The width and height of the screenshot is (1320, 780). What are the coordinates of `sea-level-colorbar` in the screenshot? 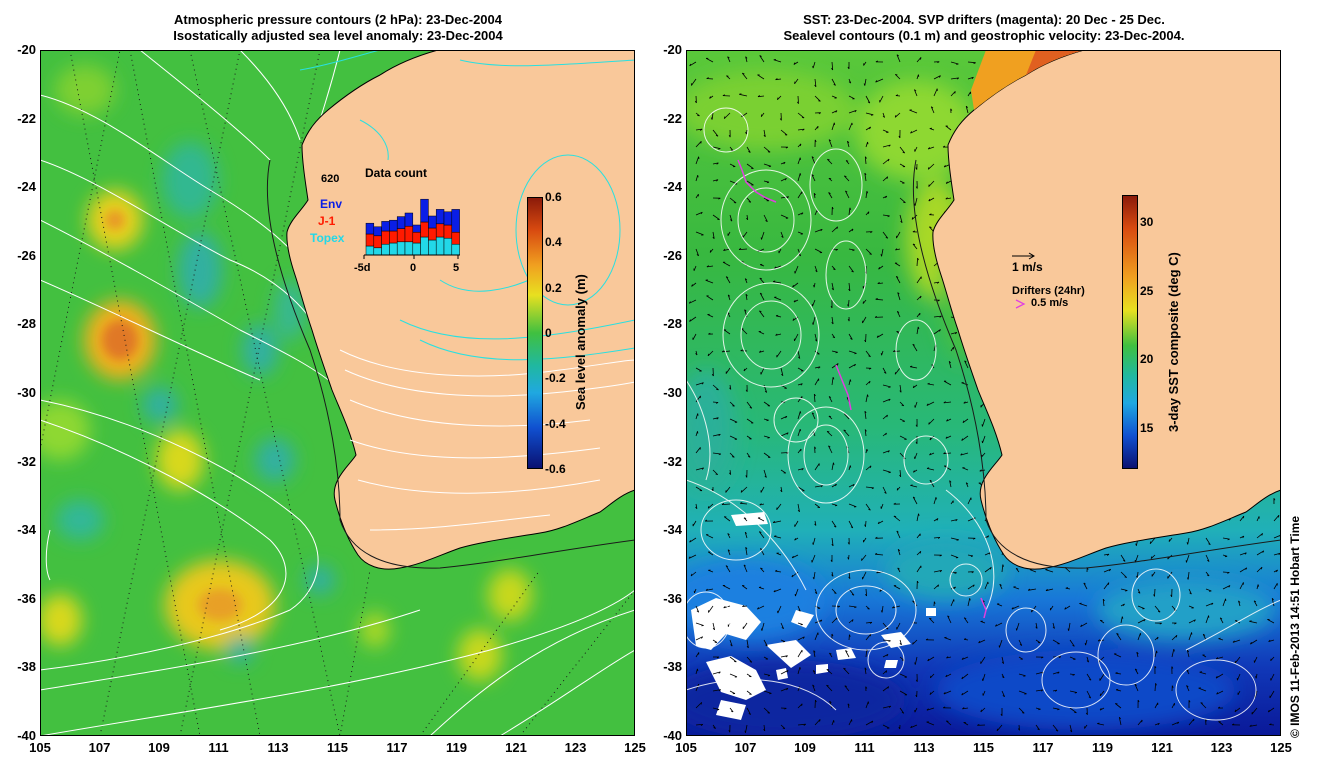 It's located at (535, 333).